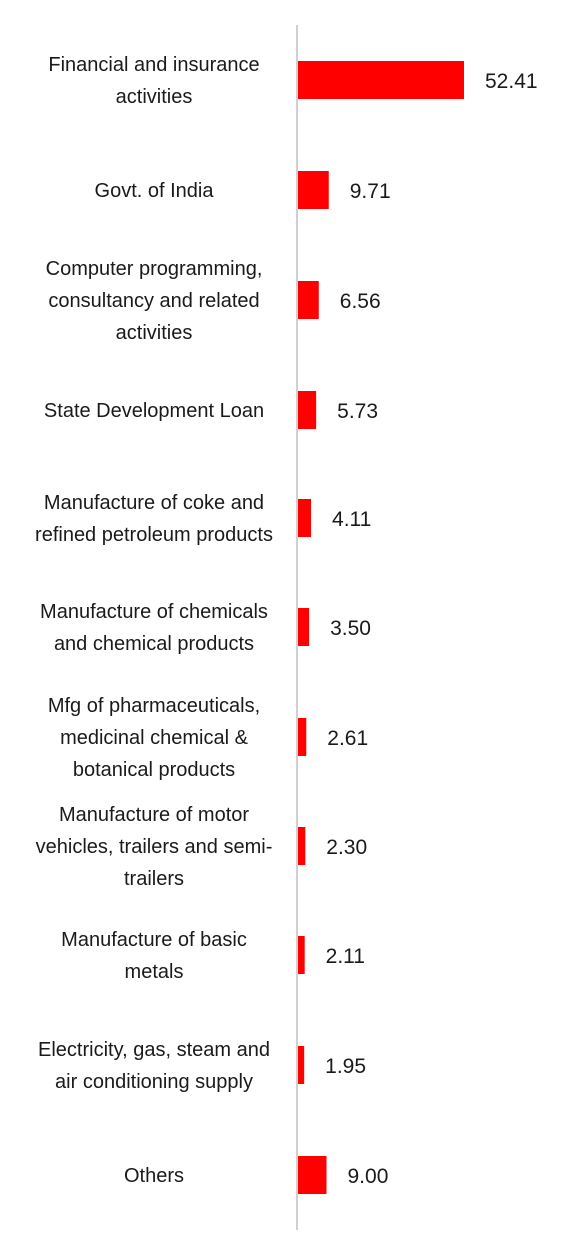 This screenshot has height=1253, width=565. I want to click on value-label: 2.11, so click(345, 956).